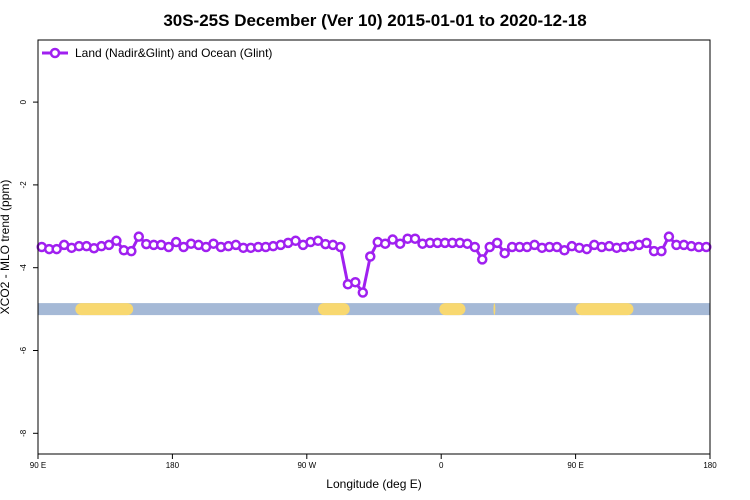 This screenshot has width=750, height=500. Describe the element at coordinates (23, 101) in the screenshot. I see `y-tick-label: 0` at that location.